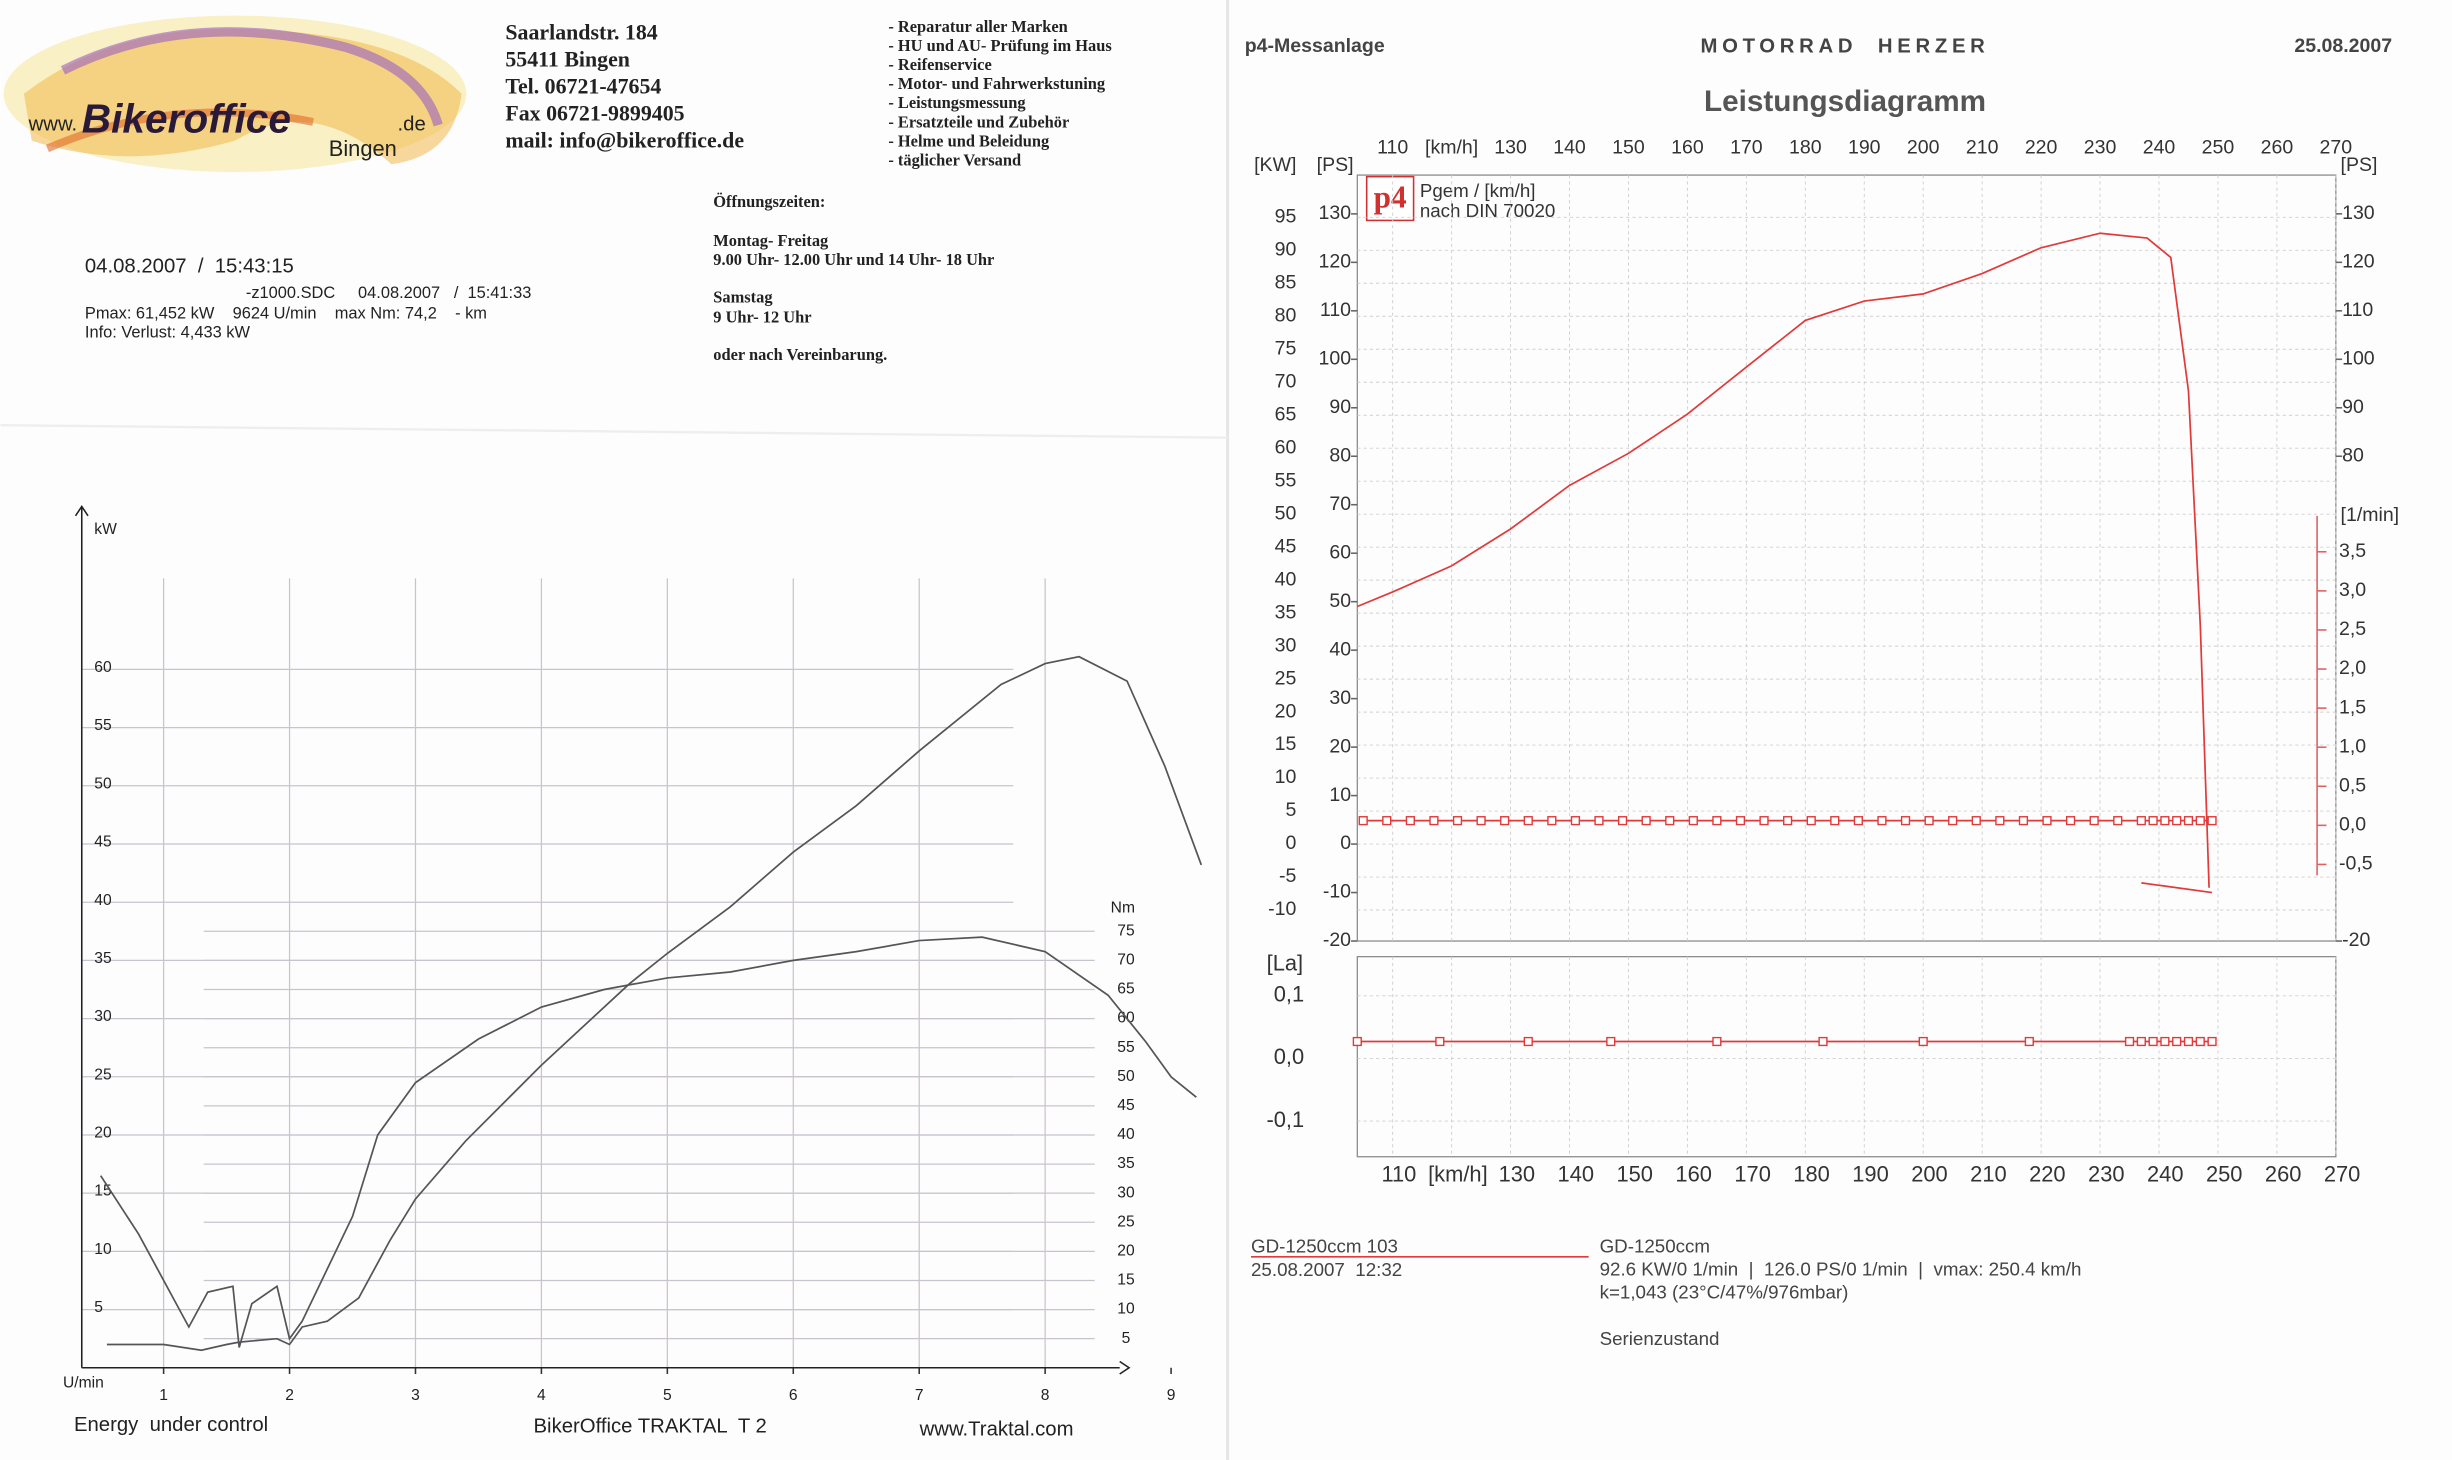 This screenshot has height=1460, width=2452. Describe the element at coordinates (769, 201) in the screenshot. I see `opening-hours: Öffnungszeiten:` at that location.